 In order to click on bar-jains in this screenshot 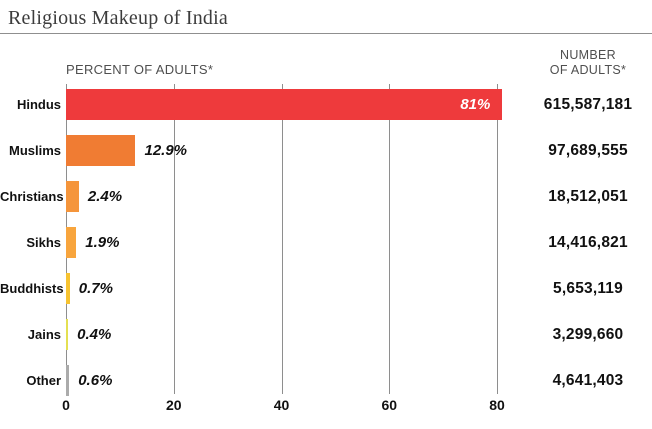, I will do `click(67, 334)`.